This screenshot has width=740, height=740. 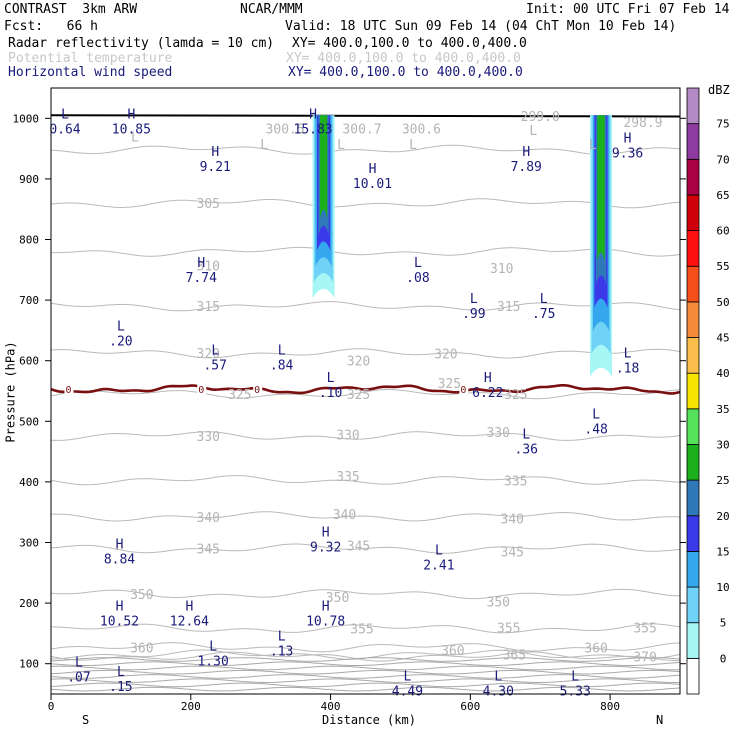 What do you see at coordinates (331, 706) in the screenshot?
I see `x-tick-label: 400` at bounding box center [331, 706].